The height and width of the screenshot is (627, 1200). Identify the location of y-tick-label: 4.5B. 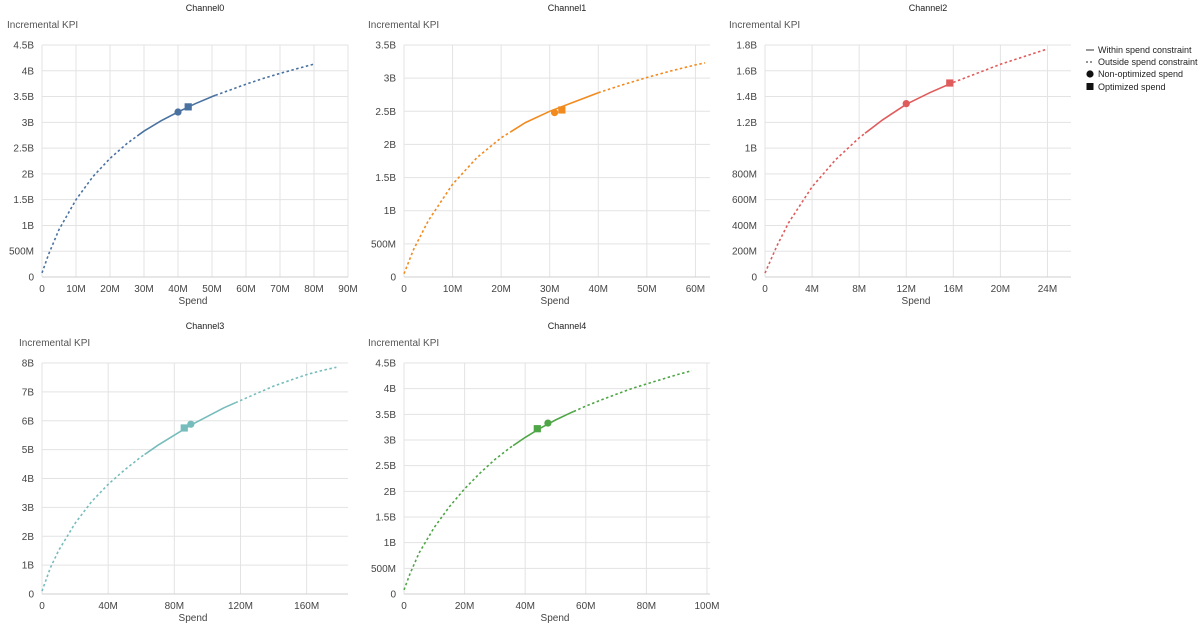
(385, 364).